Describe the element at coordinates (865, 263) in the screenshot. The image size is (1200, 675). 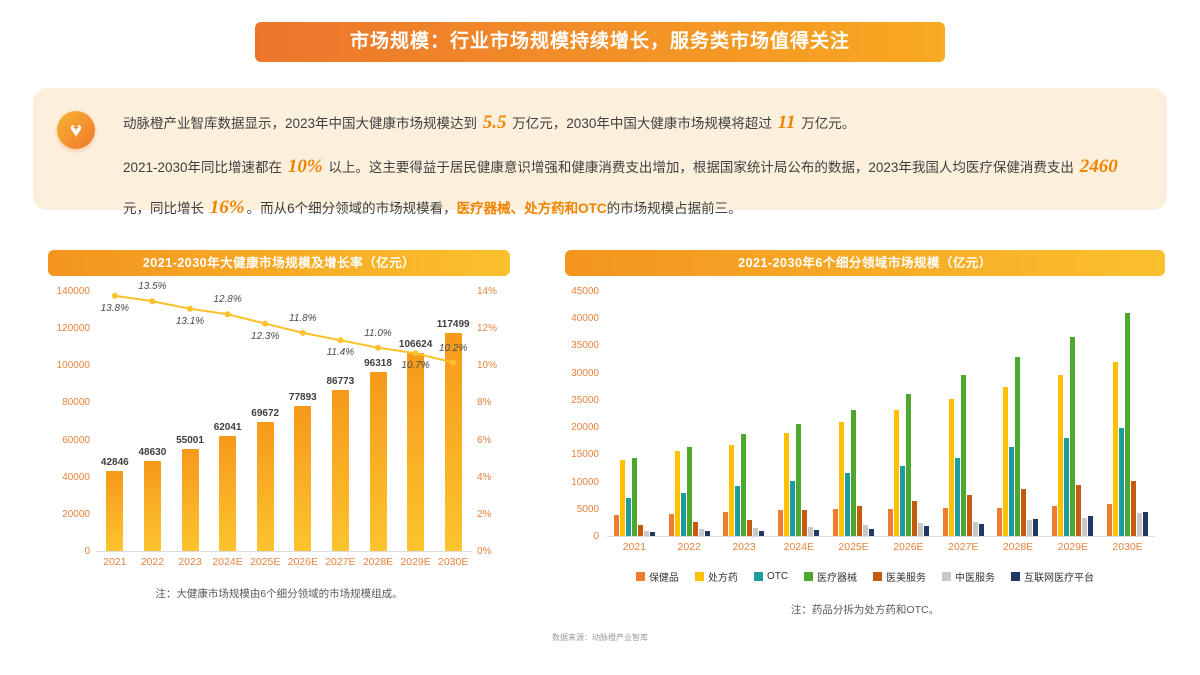
I see `chart2-title: 2021-2030年6个细分领域市场规模（亿元）` at that location.